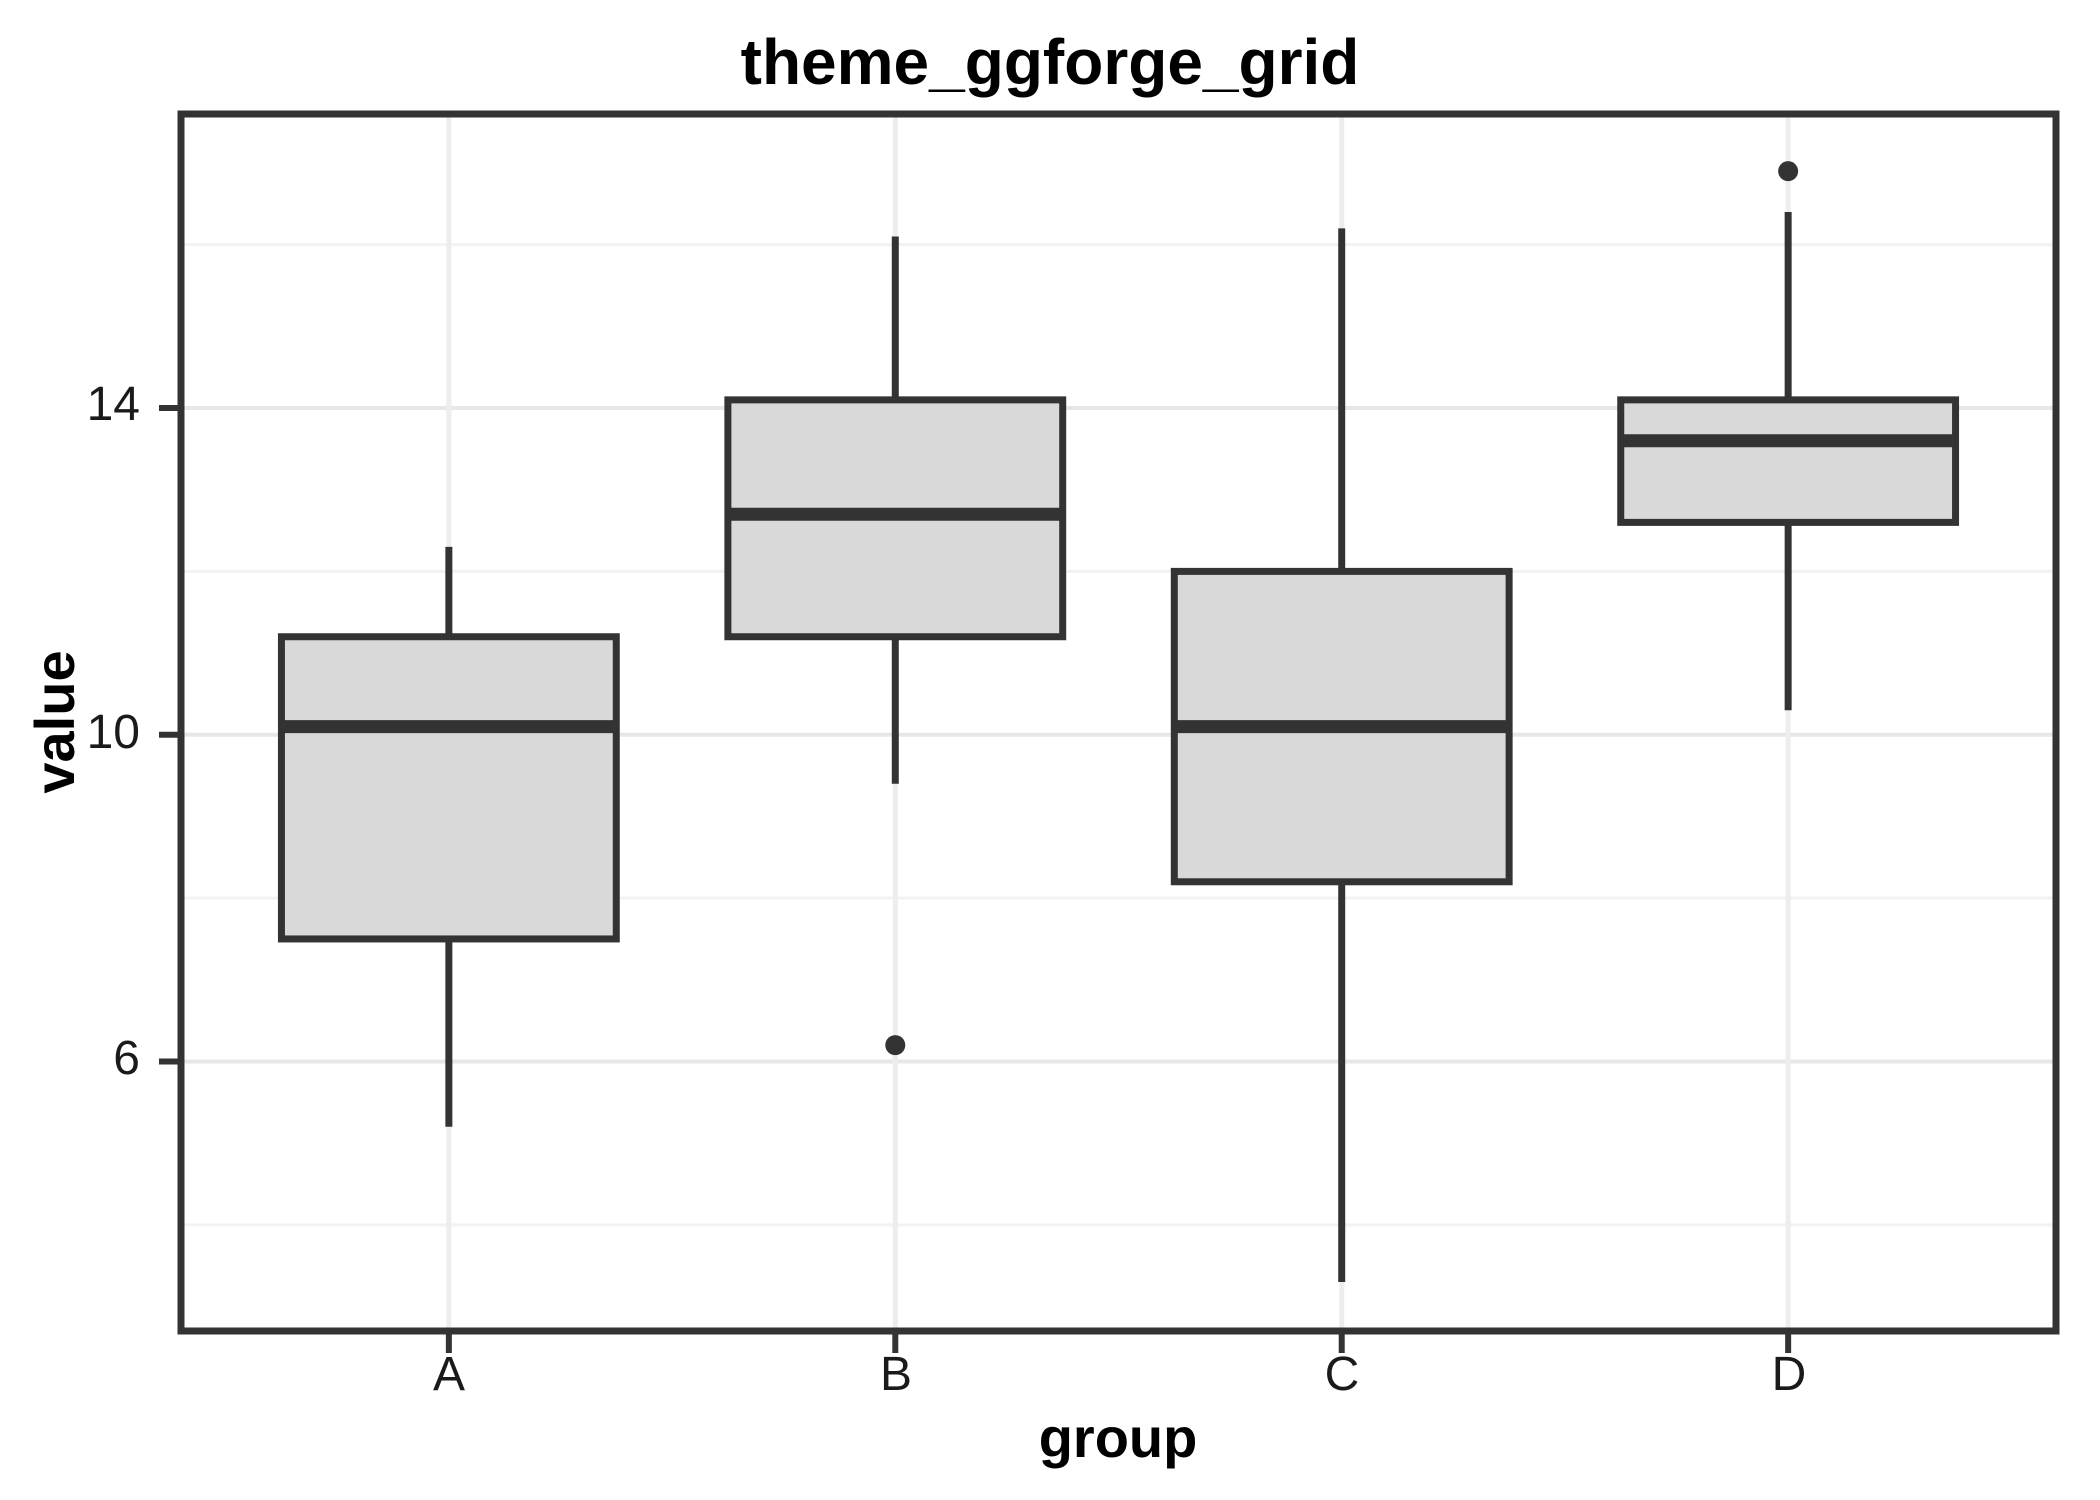  Describe the element at coordinates (1788, 461) in the screenshot. I see `box-D` at that location.